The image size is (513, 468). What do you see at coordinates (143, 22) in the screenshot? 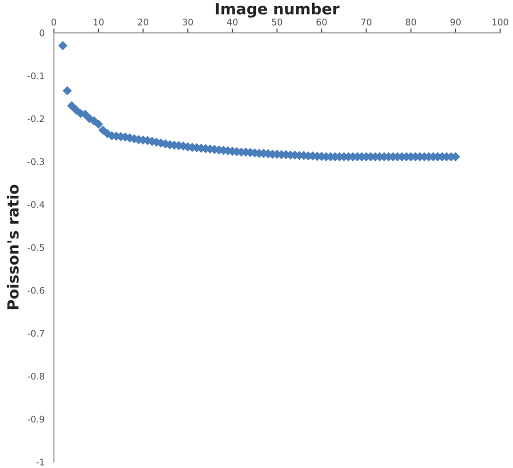
I see `x-tick-label: 20` at bounding box center [143, 22].